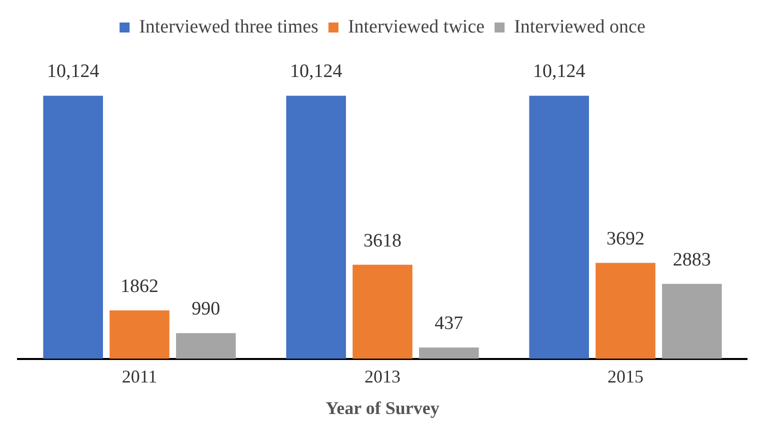  What do you see at coordinates (383, 241) in the screenshot?
I see `data-label: 3618` at bounding box center [383, 241].